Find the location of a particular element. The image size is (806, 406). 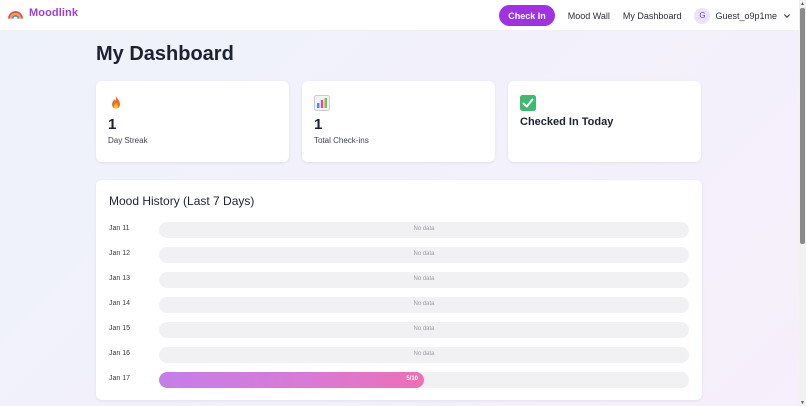

stat-card-checked-in-today: Checked In Today is located at coordinates (604, 121).